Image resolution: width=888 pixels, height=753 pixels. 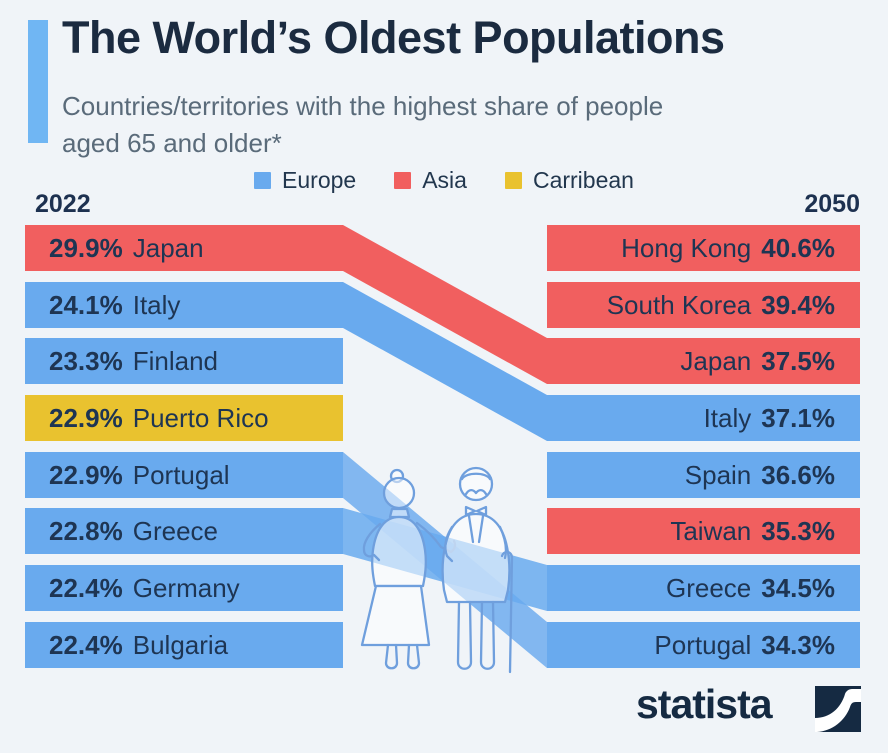 What do you see at coordinates (798, 417) in the screenshot?
I see `bar-value: 37.1%` at bounding box center [798, 417].